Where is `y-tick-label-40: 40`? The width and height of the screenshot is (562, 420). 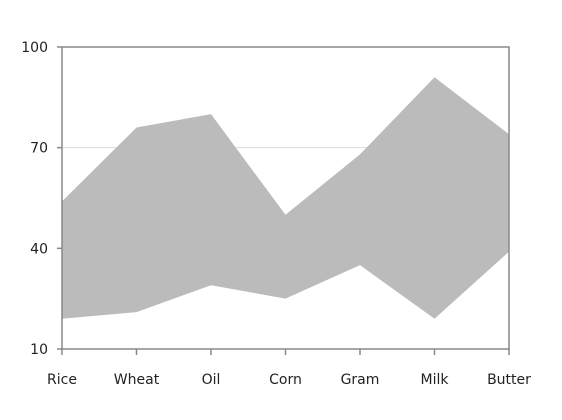
y-tick-label-40: 40 is located at coordinates (39, 249).